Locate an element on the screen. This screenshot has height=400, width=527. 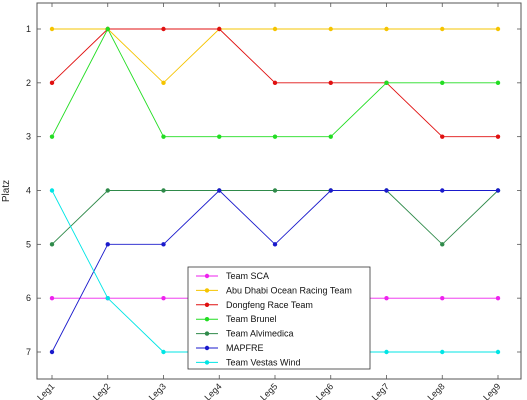
y-tick-label: 6 is located at coordinates (28, 298).